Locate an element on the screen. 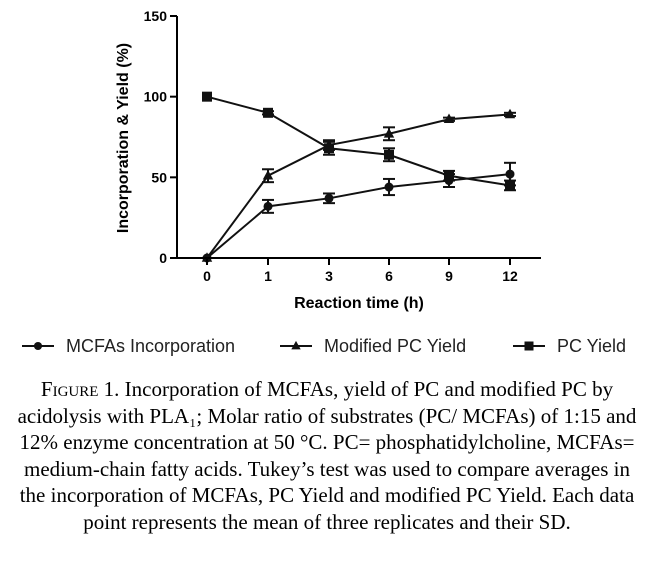  x-tick-label: 3 is located at coordinates (329, 276).